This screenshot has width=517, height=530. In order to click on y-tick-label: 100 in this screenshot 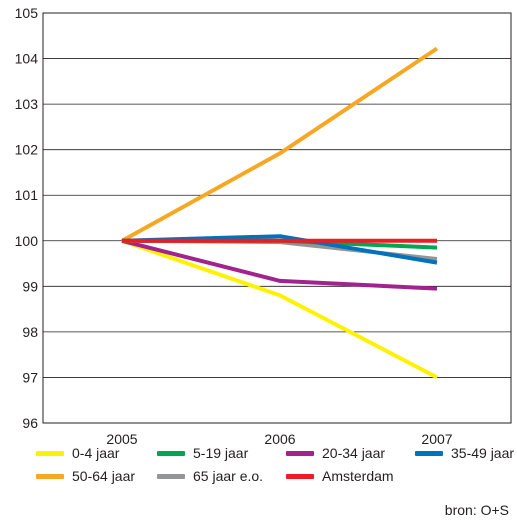, I will do `click(27, 241)`.